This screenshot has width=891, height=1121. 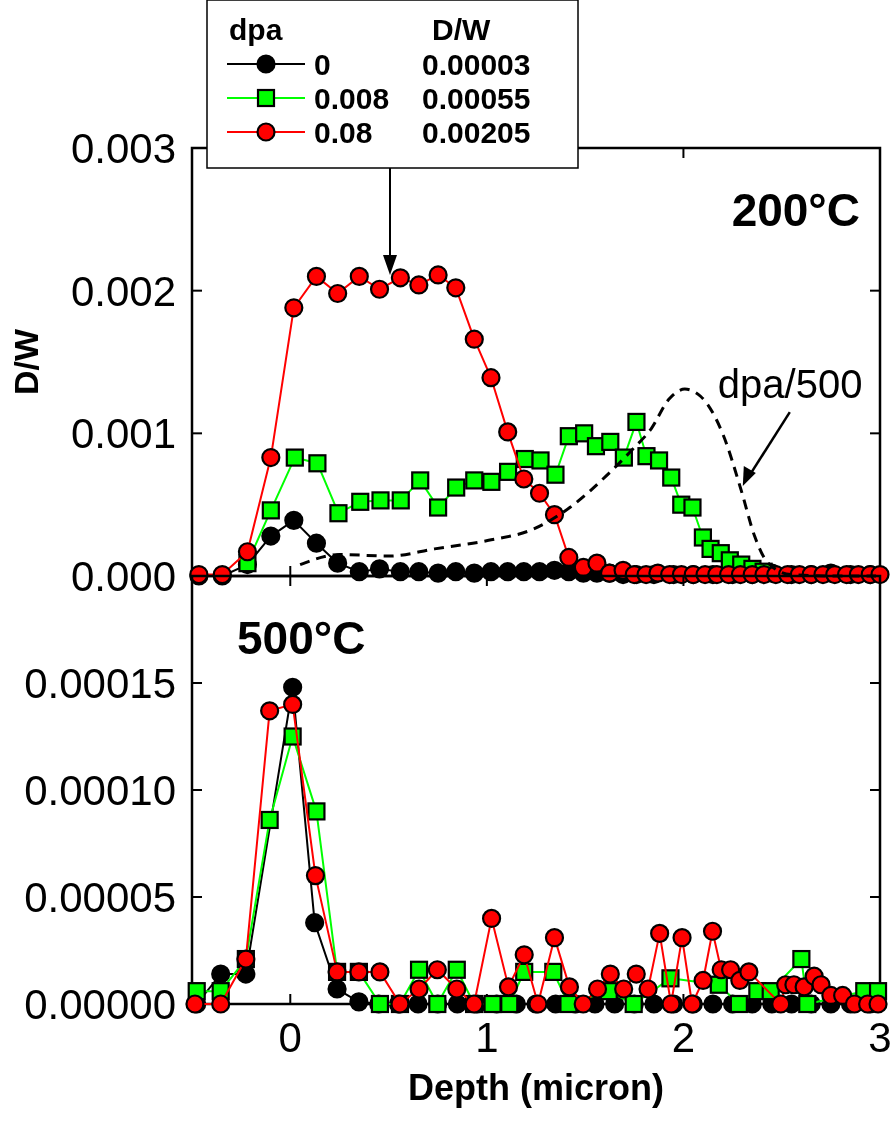 What do you see at coordinates (100, 790) in the screenshot?
I see `y-tick-label: 0.00010` at bounding box center [100, 790].